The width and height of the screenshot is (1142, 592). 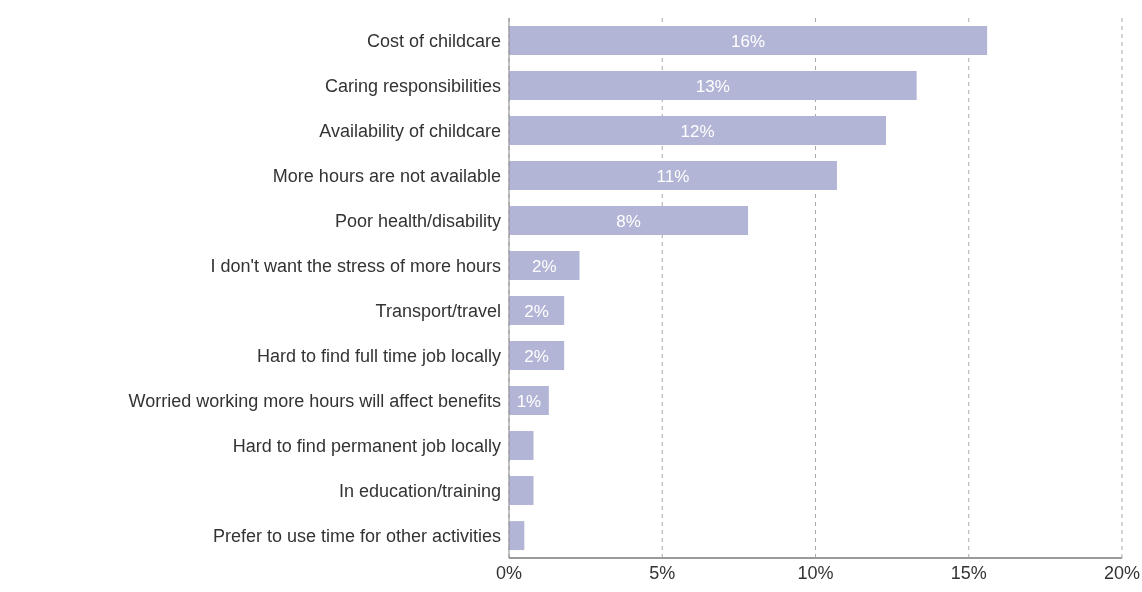 I want to click on x-tick-label: 10%, so click(x=815, y=572).